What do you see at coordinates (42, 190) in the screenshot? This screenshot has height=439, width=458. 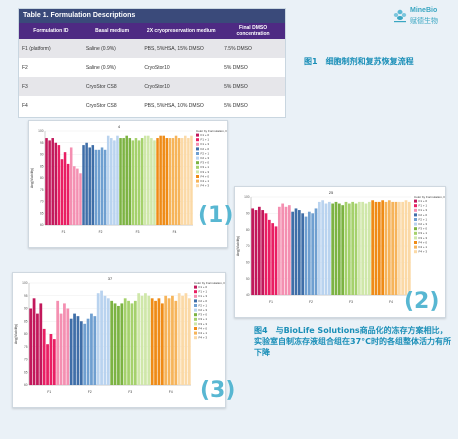 I see `y-tick-label: 75` at bounding box center [42, 190].